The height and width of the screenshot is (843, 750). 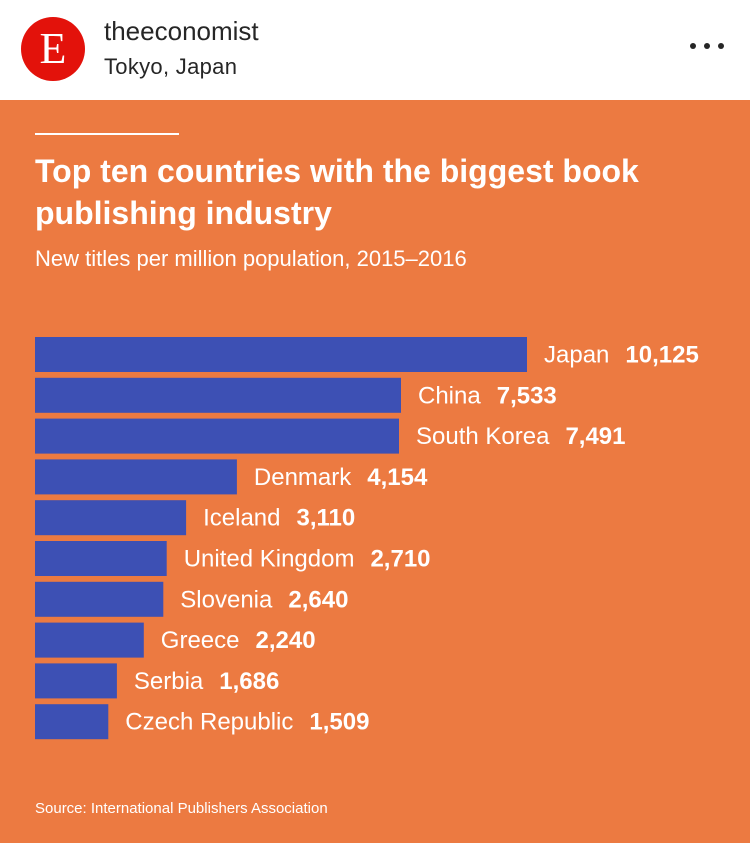 I want to click on bar-label-china: China 7,533, so click(x=487, y=395).